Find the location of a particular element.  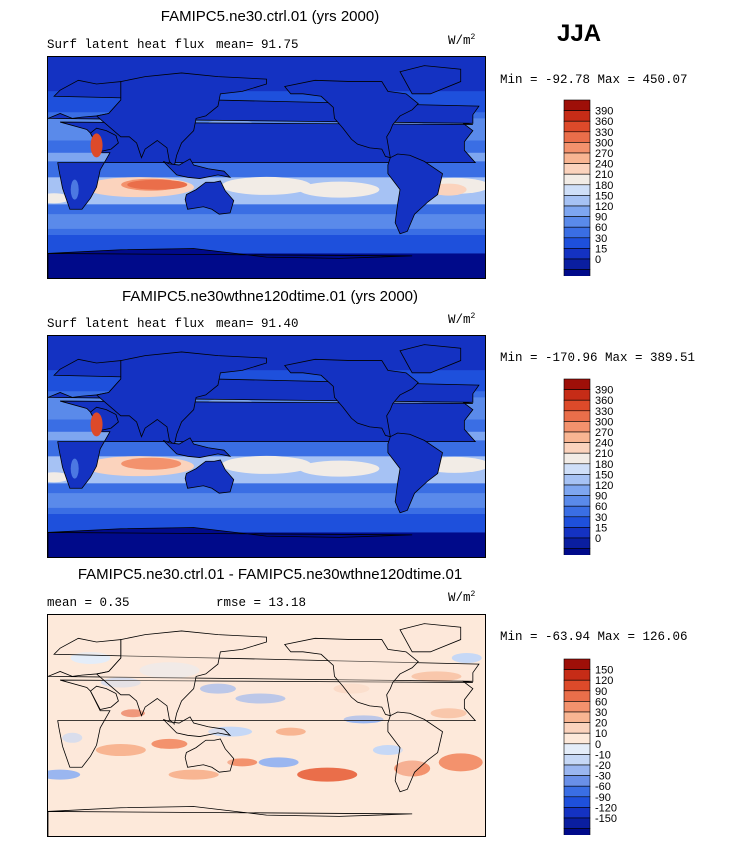

colorbar-1-label: 0 is located at coordinates (598, 260).